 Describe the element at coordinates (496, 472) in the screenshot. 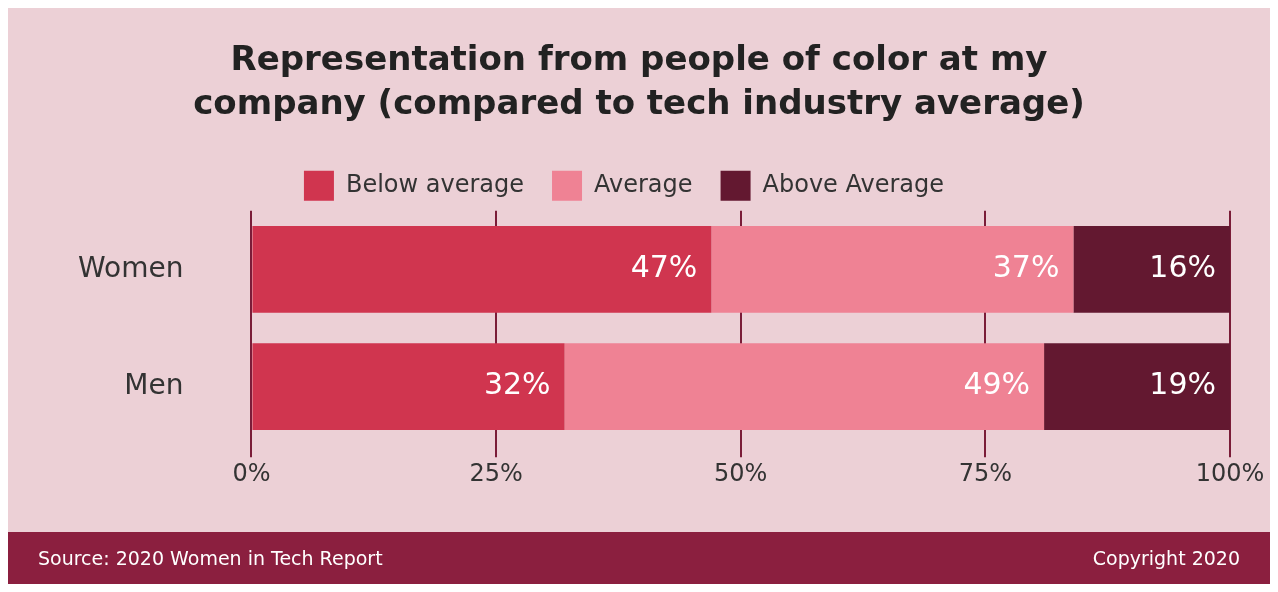

I see `x-tick-label: 25%` at that location.